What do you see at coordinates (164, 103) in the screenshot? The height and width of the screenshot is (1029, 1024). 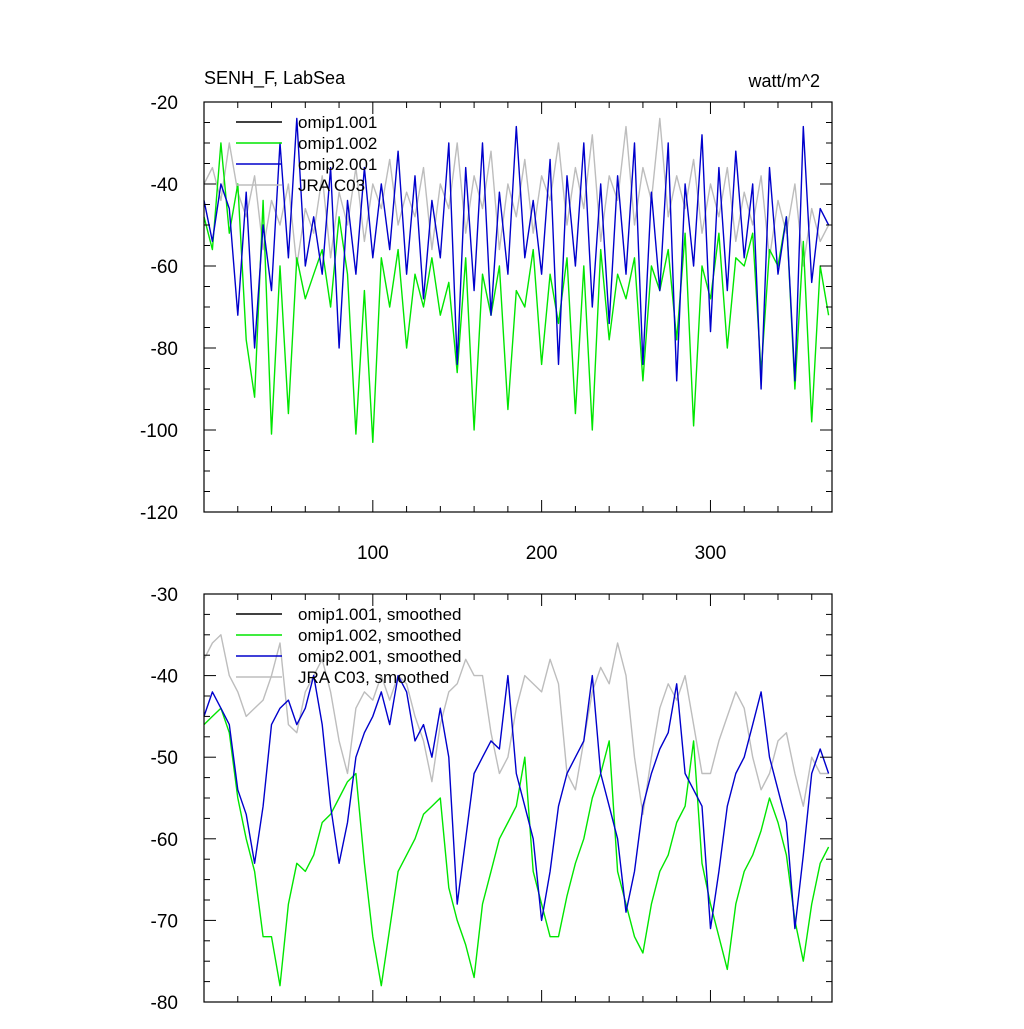 I see `y-tick-label: -20` at bounding box center [164, 103].